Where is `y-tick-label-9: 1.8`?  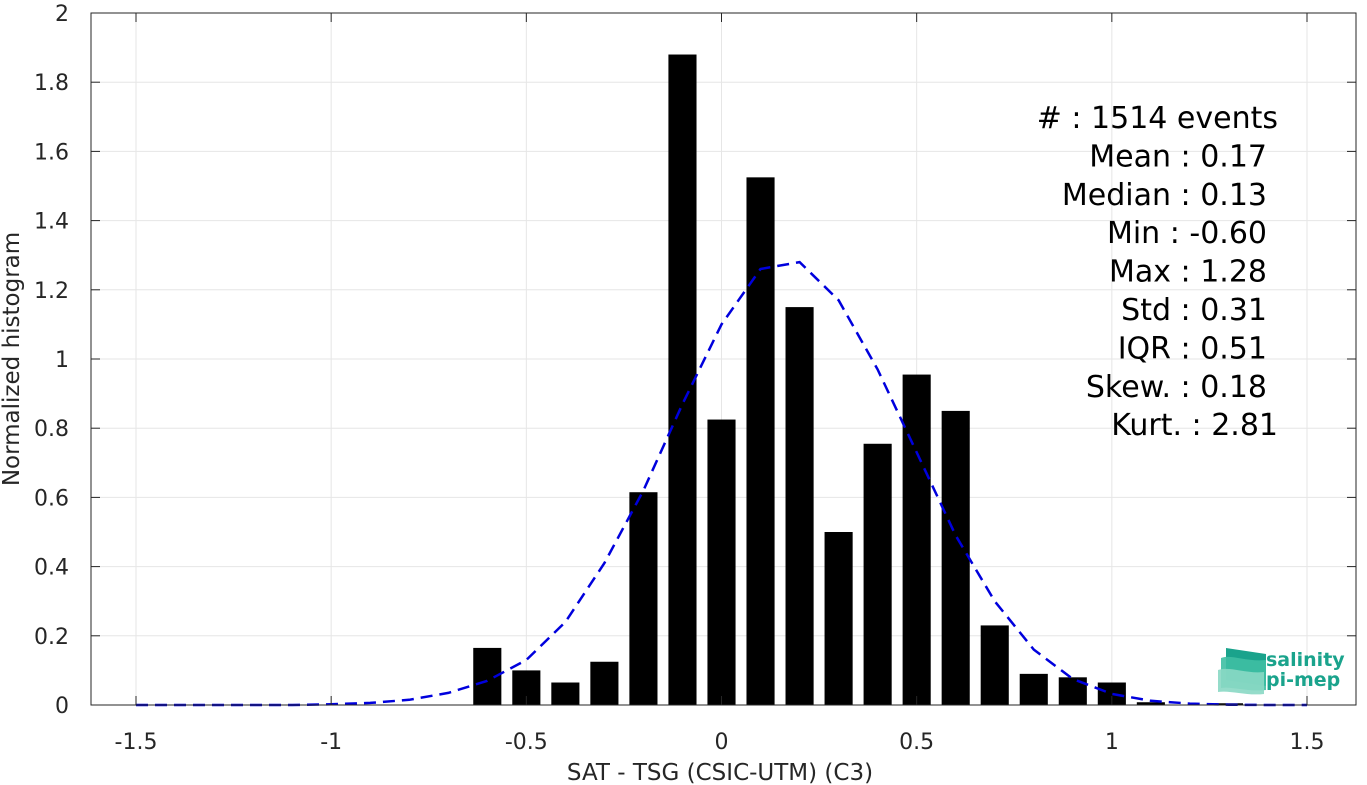 y-tick-label-9: 1.8 is located at coordinates (51, 83).